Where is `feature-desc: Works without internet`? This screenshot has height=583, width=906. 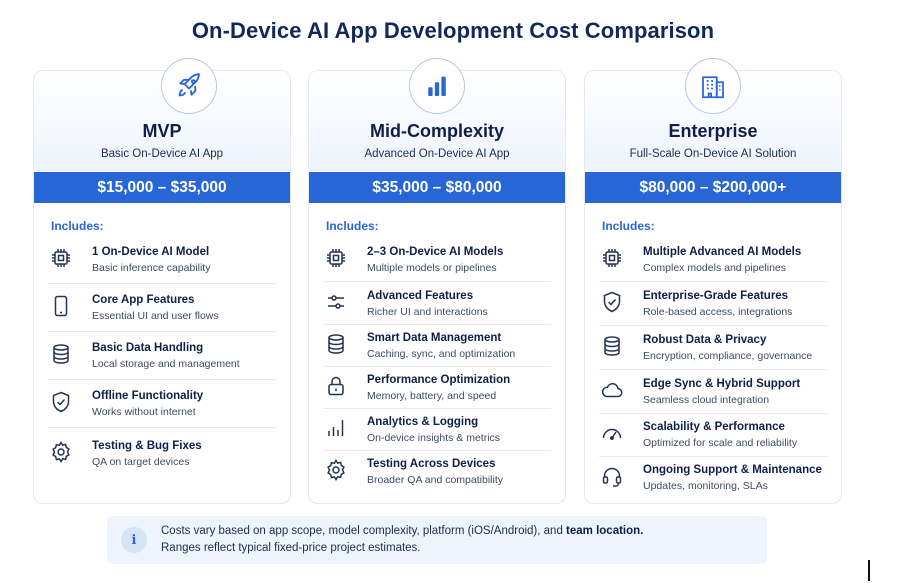 feature-desc: Works without internet is located at coordinates (144, 412).